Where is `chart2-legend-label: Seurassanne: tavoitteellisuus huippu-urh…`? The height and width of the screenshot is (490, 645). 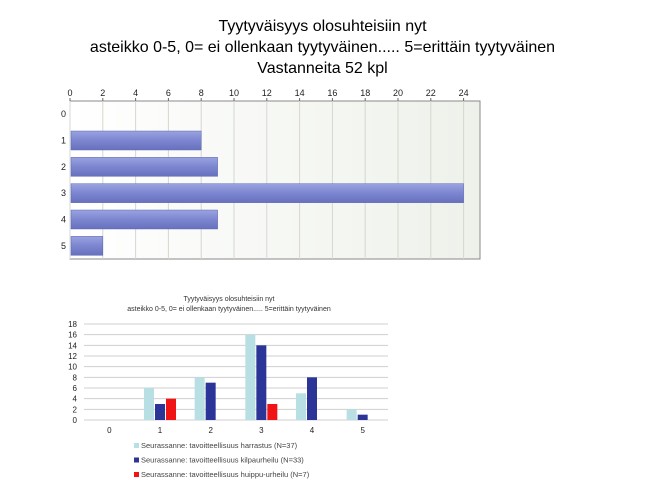
chart2-legend-label: Seurassanne: tavoitteellisuus huippu-urh… is located at coordinates (225, 474).